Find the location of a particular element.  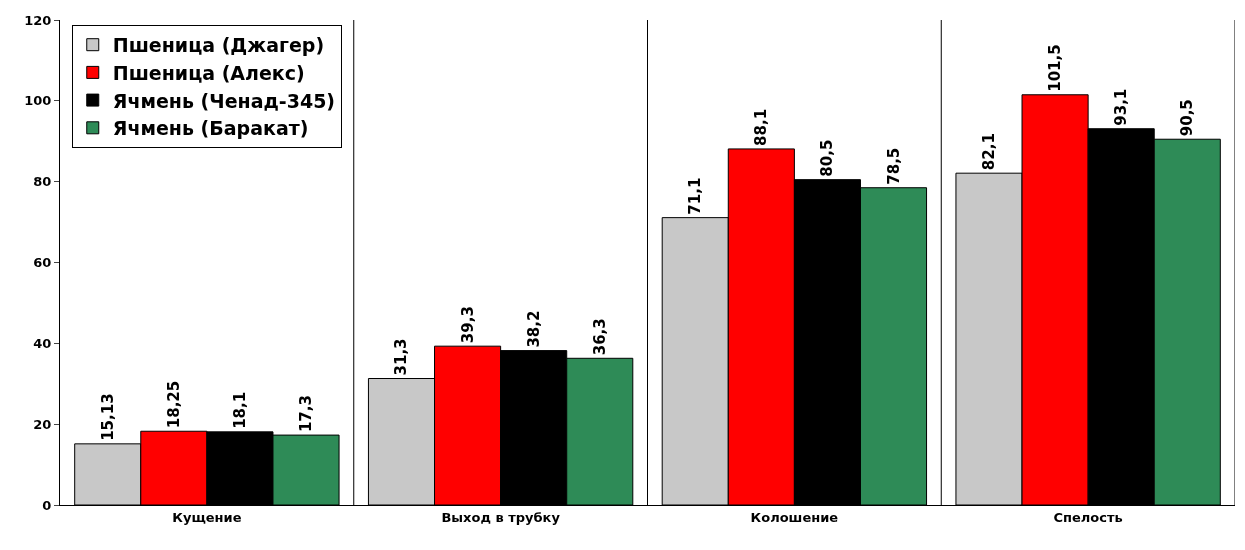

data-label: 38,2 is located at coordinates (533, 329).